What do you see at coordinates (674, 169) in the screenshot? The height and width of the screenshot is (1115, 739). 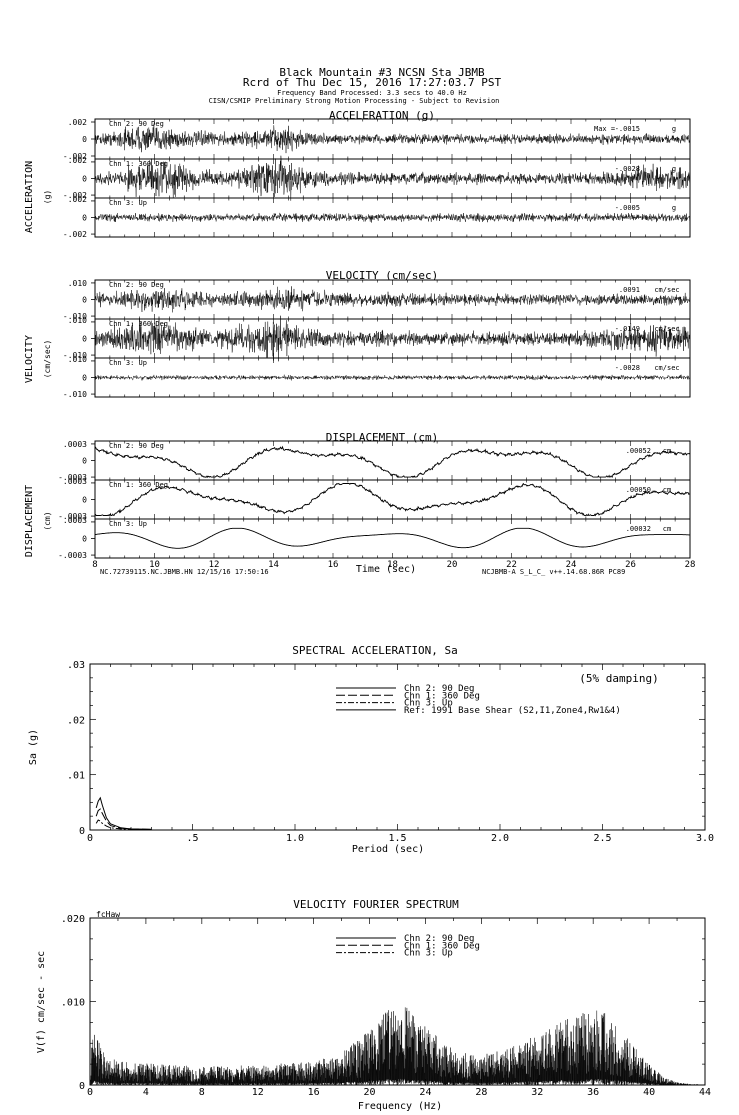 I see `peak-unit: g` at bounding box center [674, 169].